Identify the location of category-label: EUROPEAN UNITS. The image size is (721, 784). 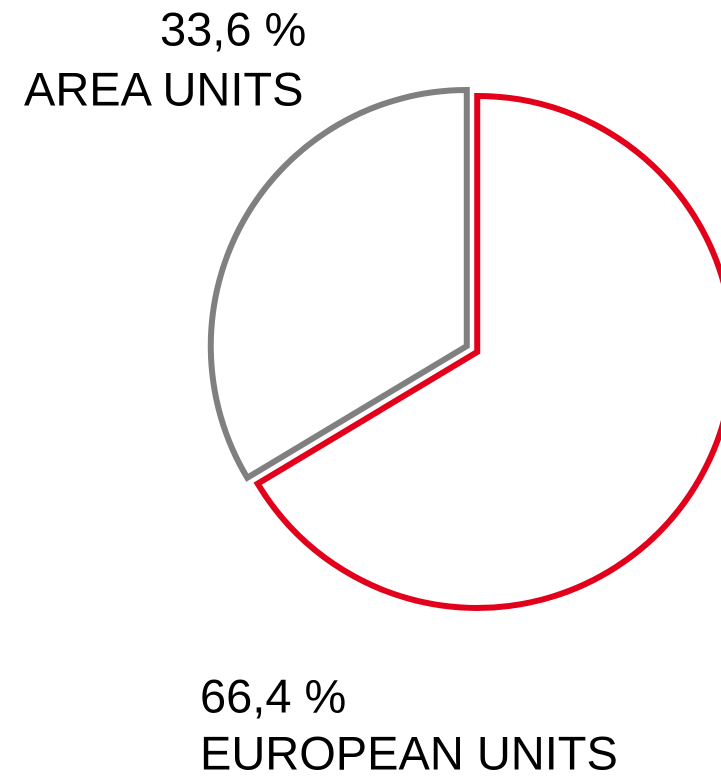
(409, 752).